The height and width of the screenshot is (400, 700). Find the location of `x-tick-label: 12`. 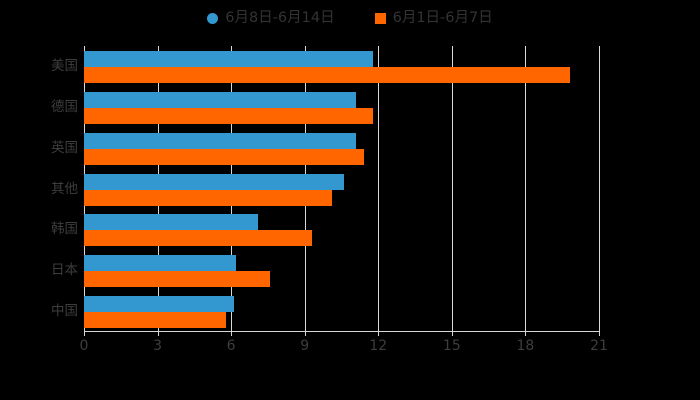

x-tick-label: 12 is located at coordinates (378, 346).